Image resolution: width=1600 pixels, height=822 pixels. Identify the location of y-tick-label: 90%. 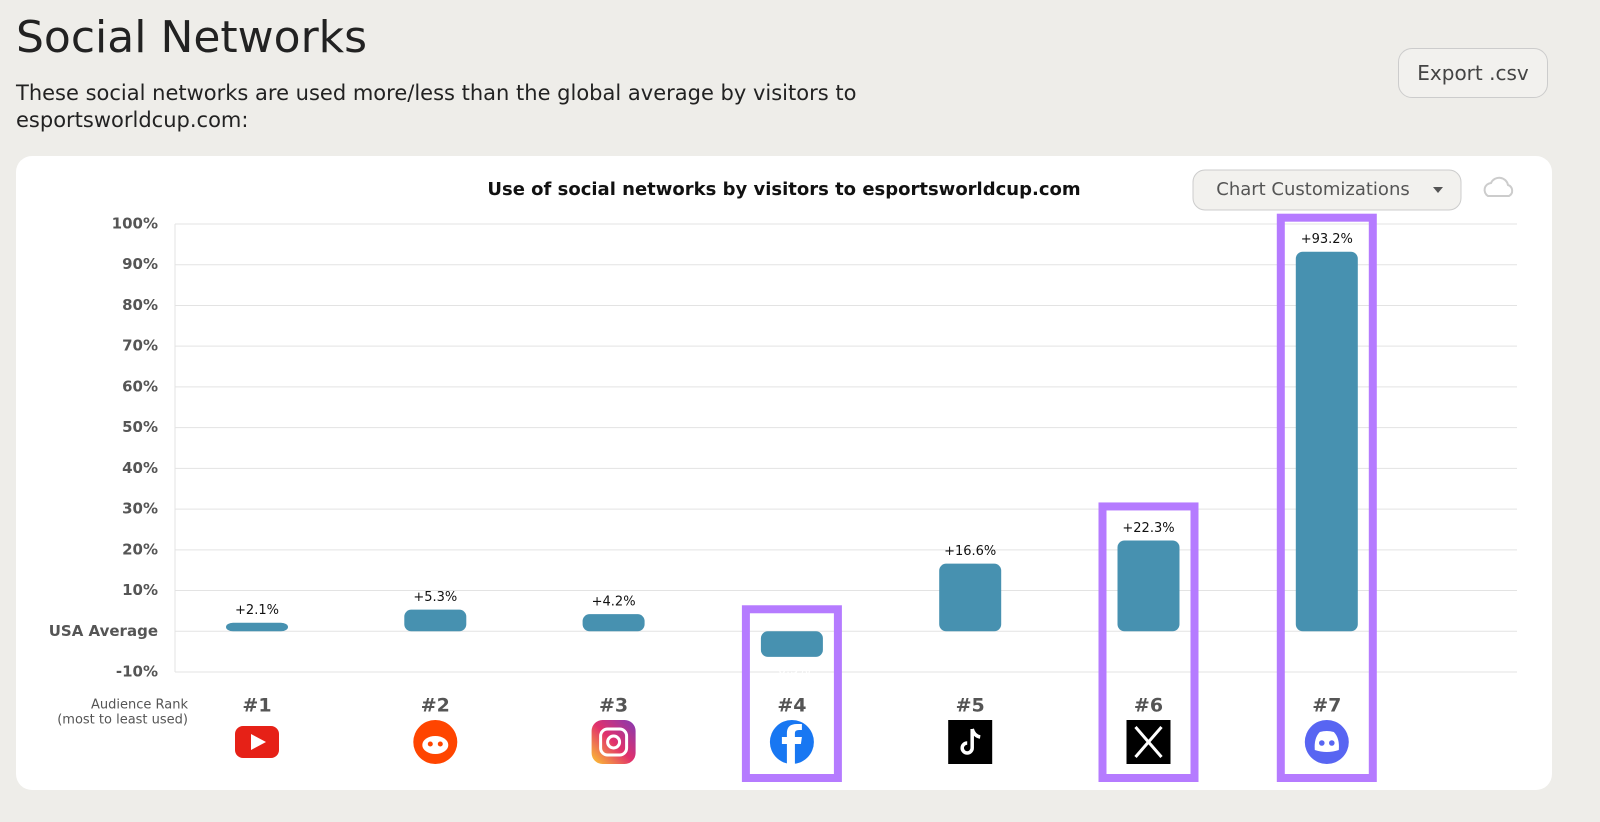
(140, 264).